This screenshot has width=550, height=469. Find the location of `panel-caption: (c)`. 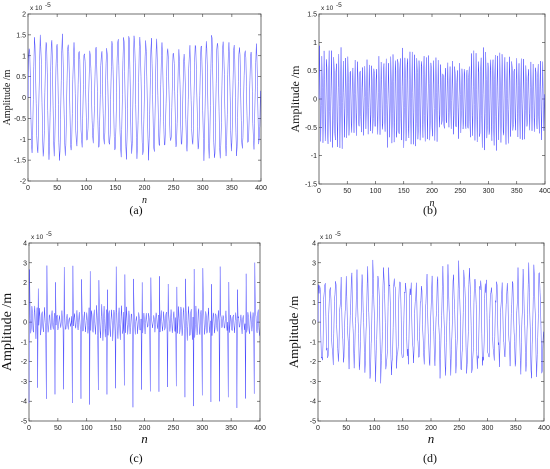

panel-caption: (c) is located at coordinates (135, 458).